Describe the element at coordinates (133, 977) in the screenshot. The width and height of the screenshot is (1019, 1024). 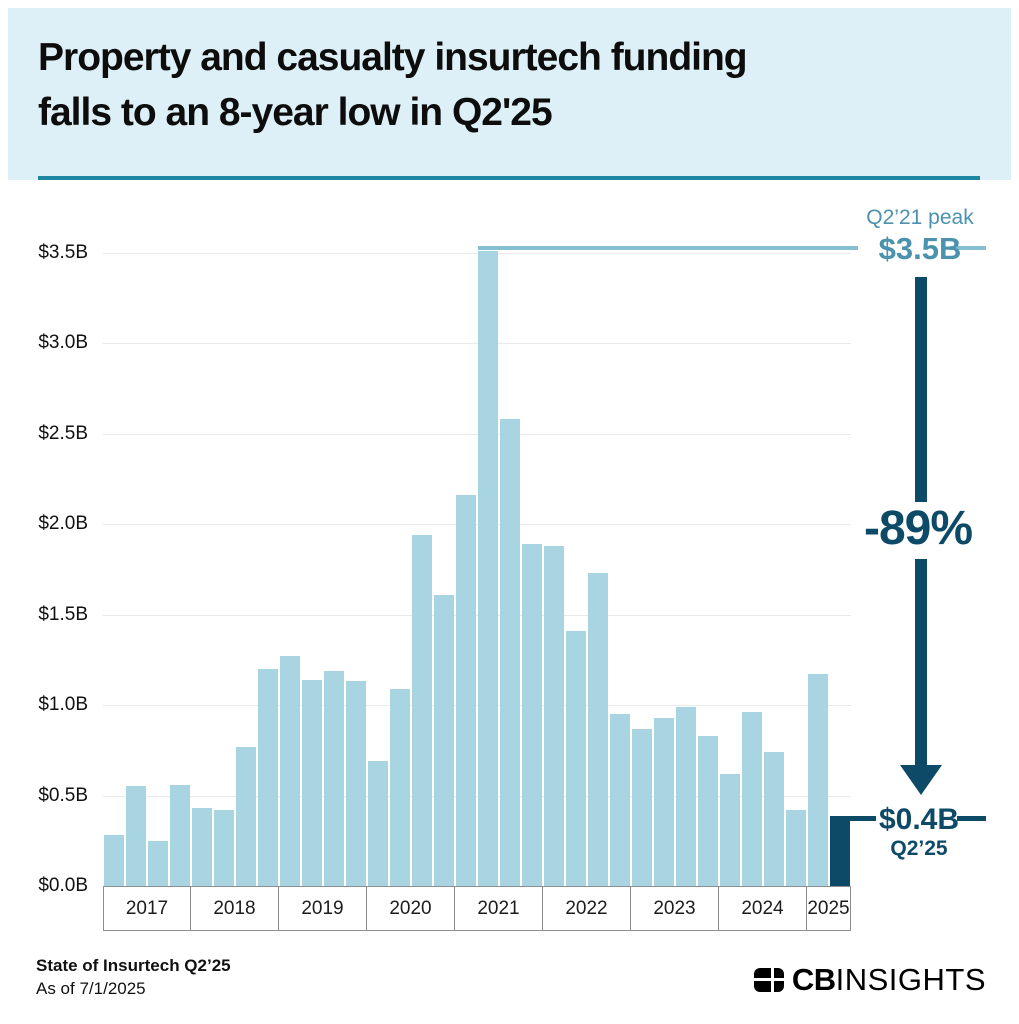
I see `source-note: State of Insurtech Q2’25 As of 7/1/2025` at that location.